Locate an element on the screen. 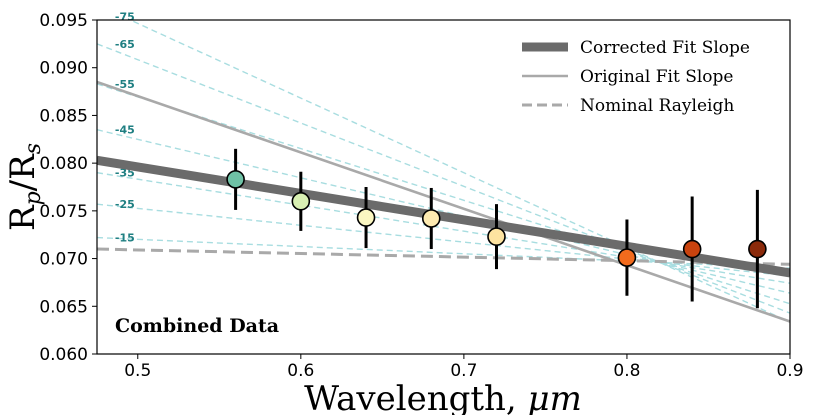  rayleigh-line-label: -55 is located at coordinates (125, 84).